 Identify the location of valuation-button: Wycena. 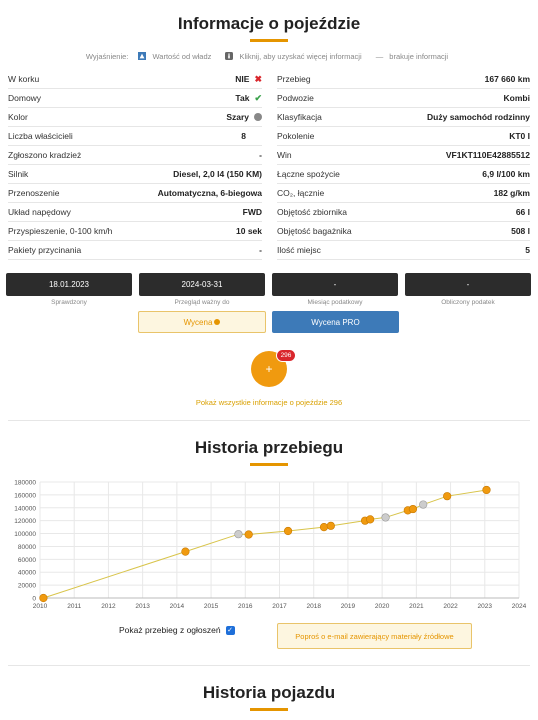
(202, 322).